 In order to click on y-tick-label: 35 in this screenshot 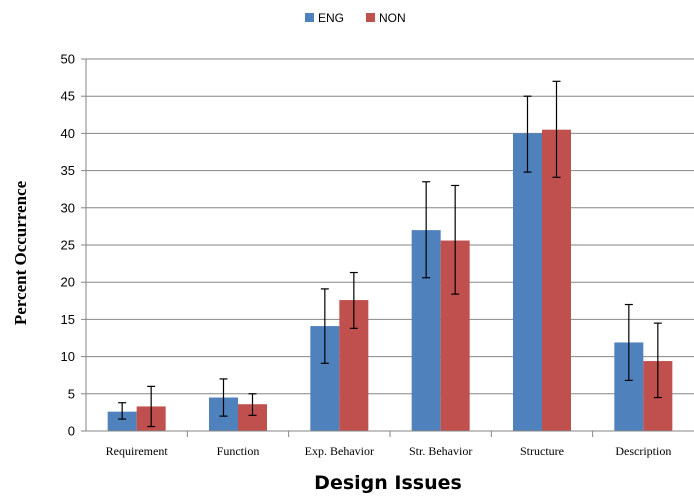, I will do `click(68, 170)`.